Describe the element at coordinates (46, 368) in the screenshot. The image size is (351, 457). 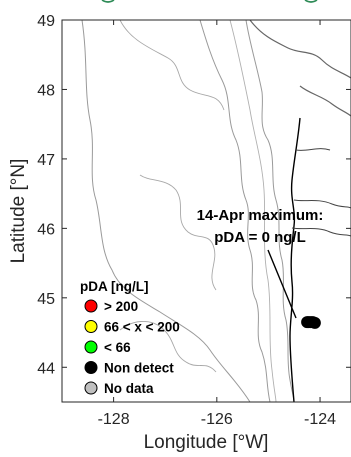
I see `y-tick-label: 44` at that location.